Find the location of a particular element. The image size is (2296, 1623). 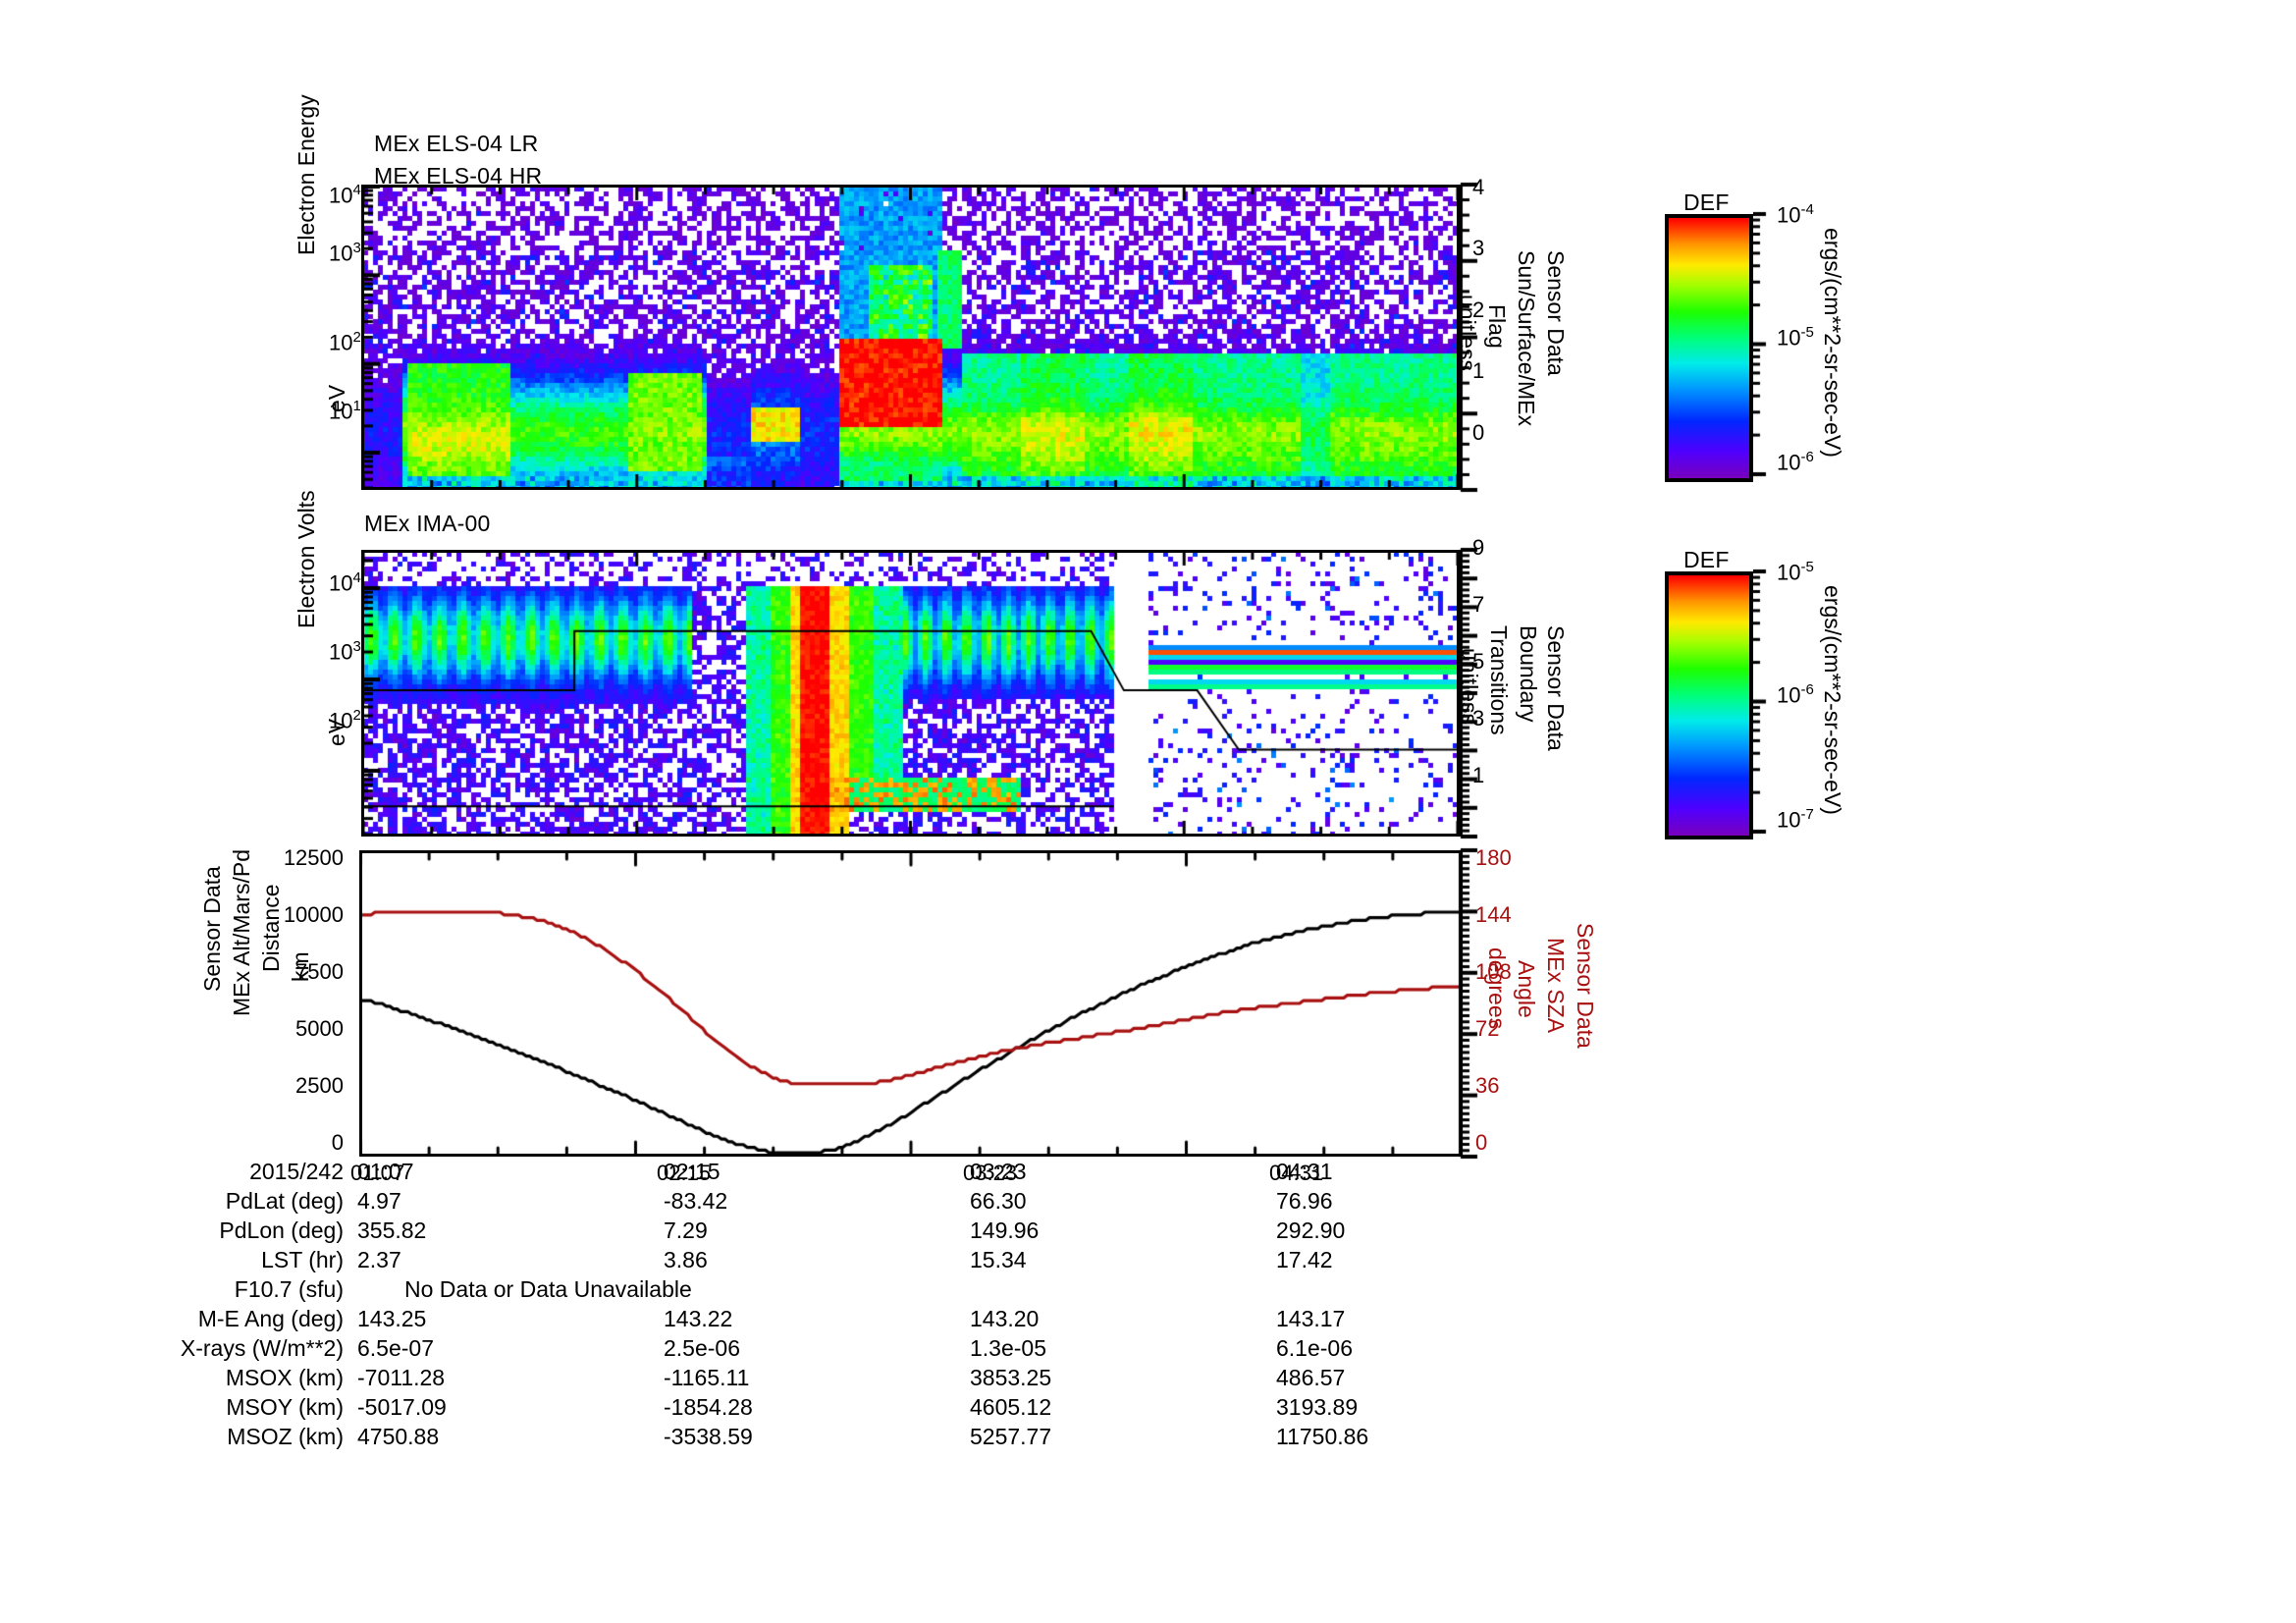

table-row-label: PdLat (deg) is located at coordinates (284, 1201).